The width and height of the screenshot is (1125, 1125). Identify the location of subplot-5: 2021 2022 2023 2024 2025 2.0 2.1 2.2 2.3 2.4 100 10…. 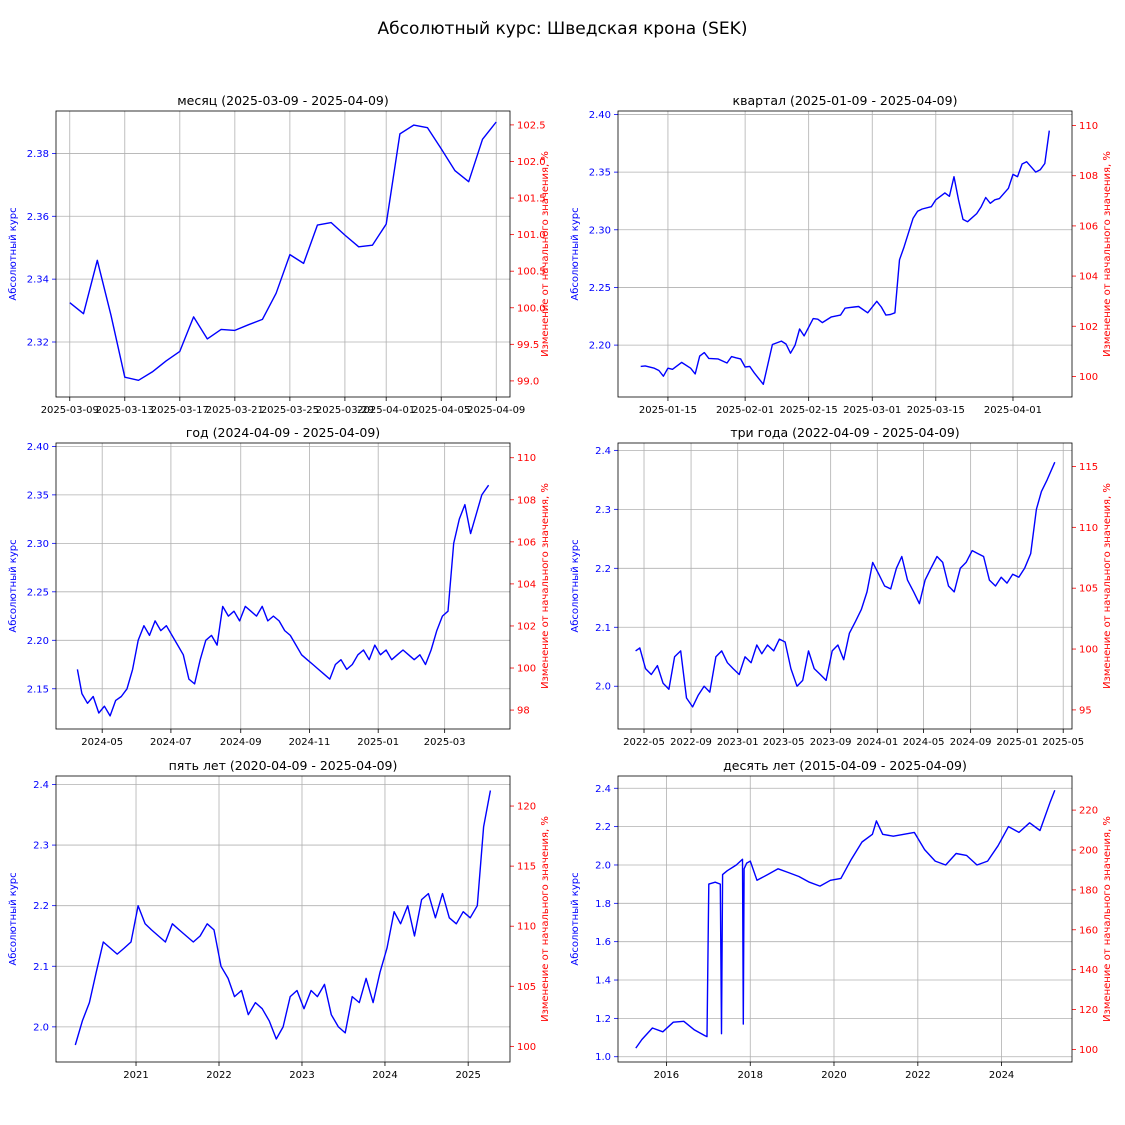
(279, 919).